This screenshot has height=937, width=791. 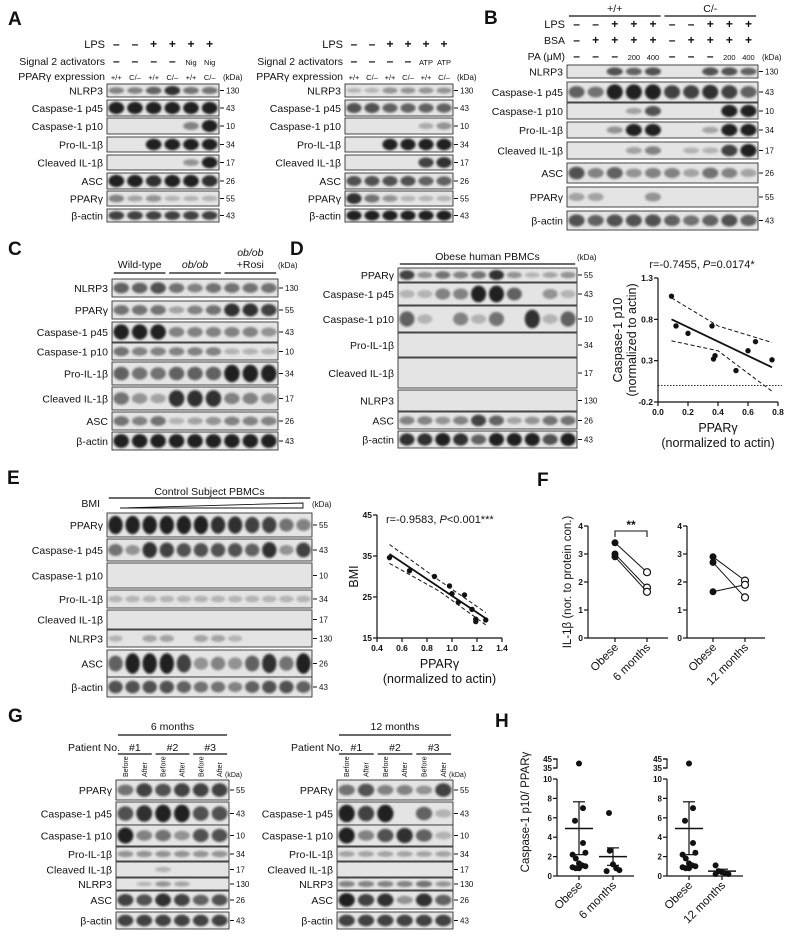 What do you see at coordinates (769, 92) in the screenshot?
I see `kda-value: 43` at bounding box center [769, 92].